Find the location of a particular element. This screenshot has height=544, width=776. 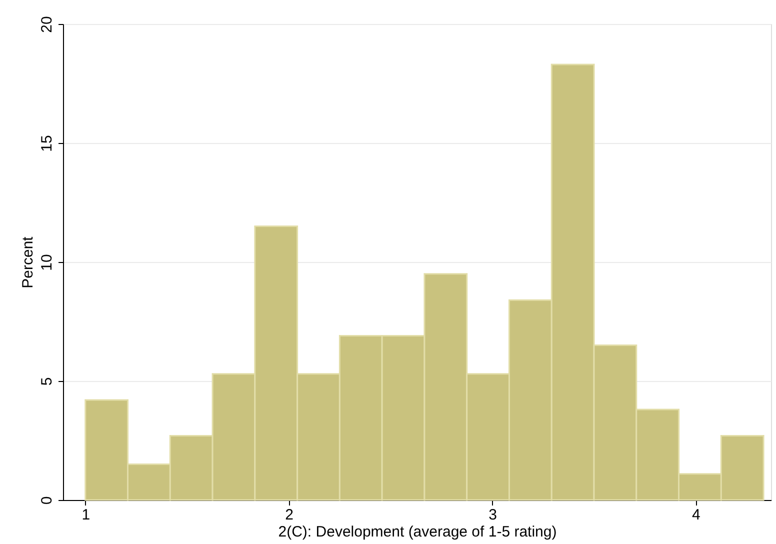

x-tick-label: 2 is located at coordinates (289, 515).